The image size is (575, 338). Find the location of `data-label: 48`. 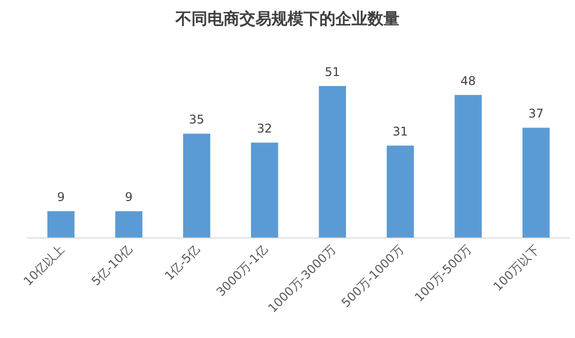

data-label: 48 is located at coordinates (468, 81).